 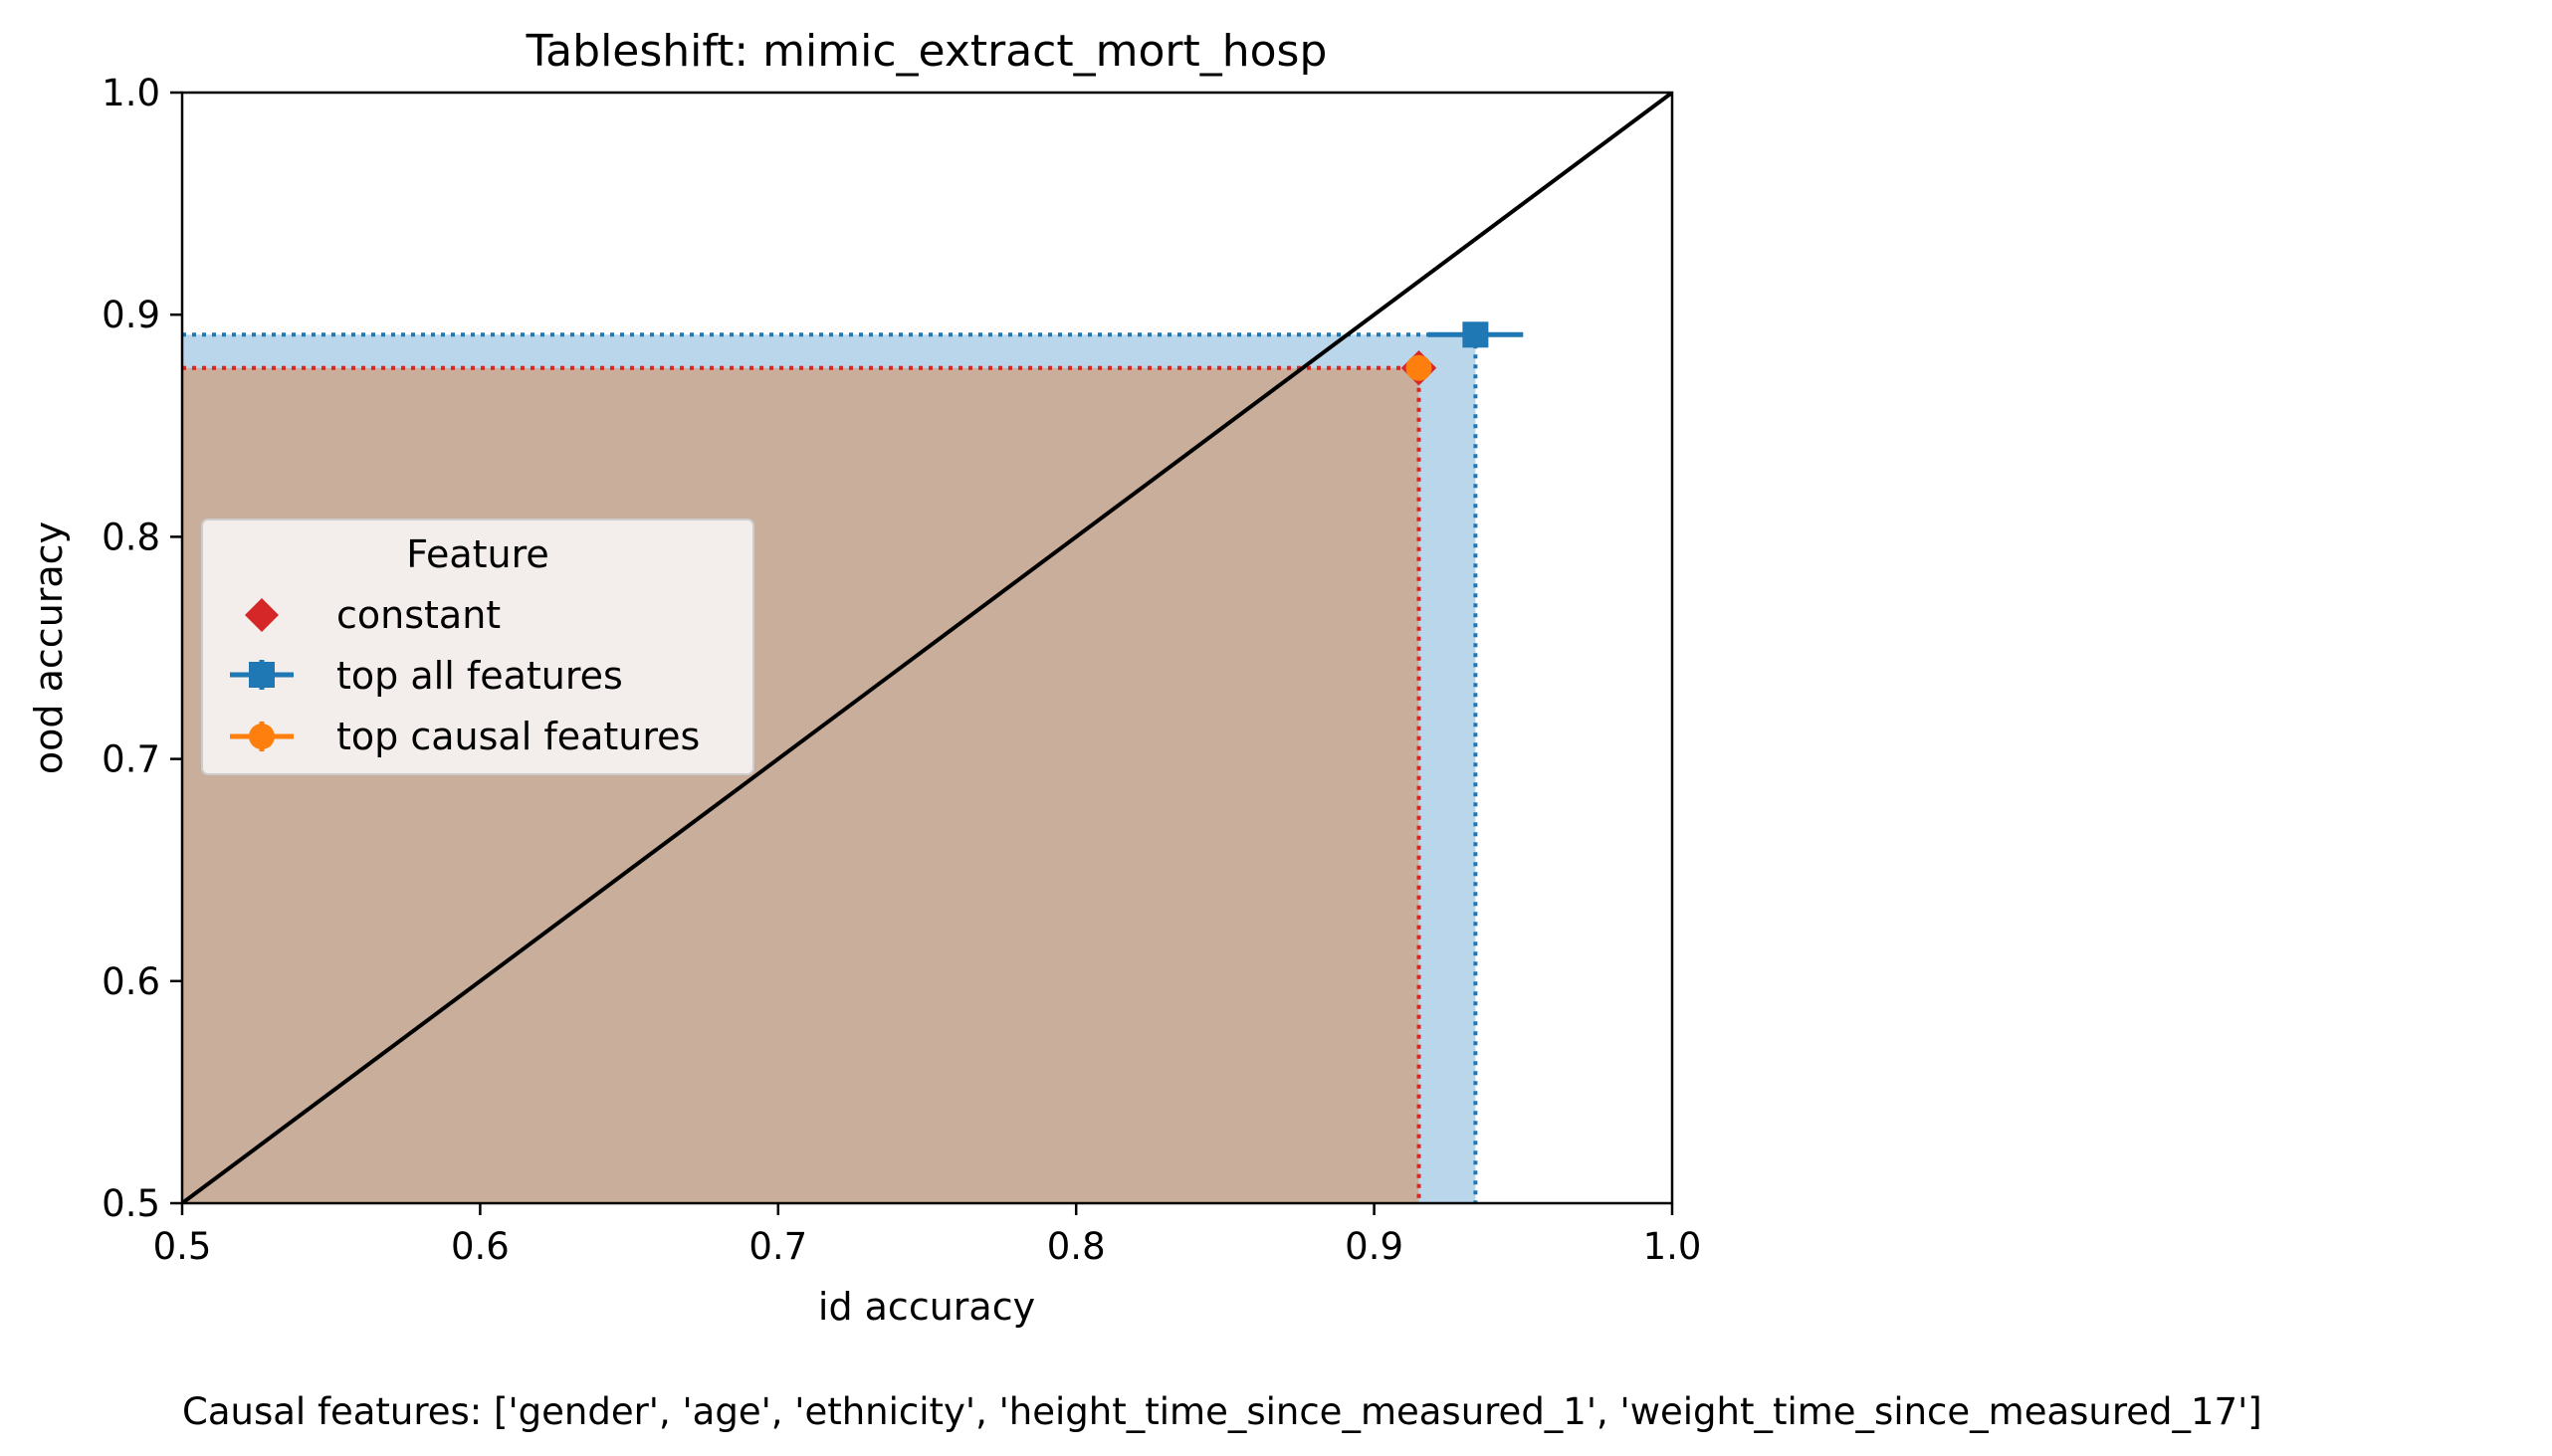 I want to click on y-tick-label: 0.7, so click(x=131, y=759).